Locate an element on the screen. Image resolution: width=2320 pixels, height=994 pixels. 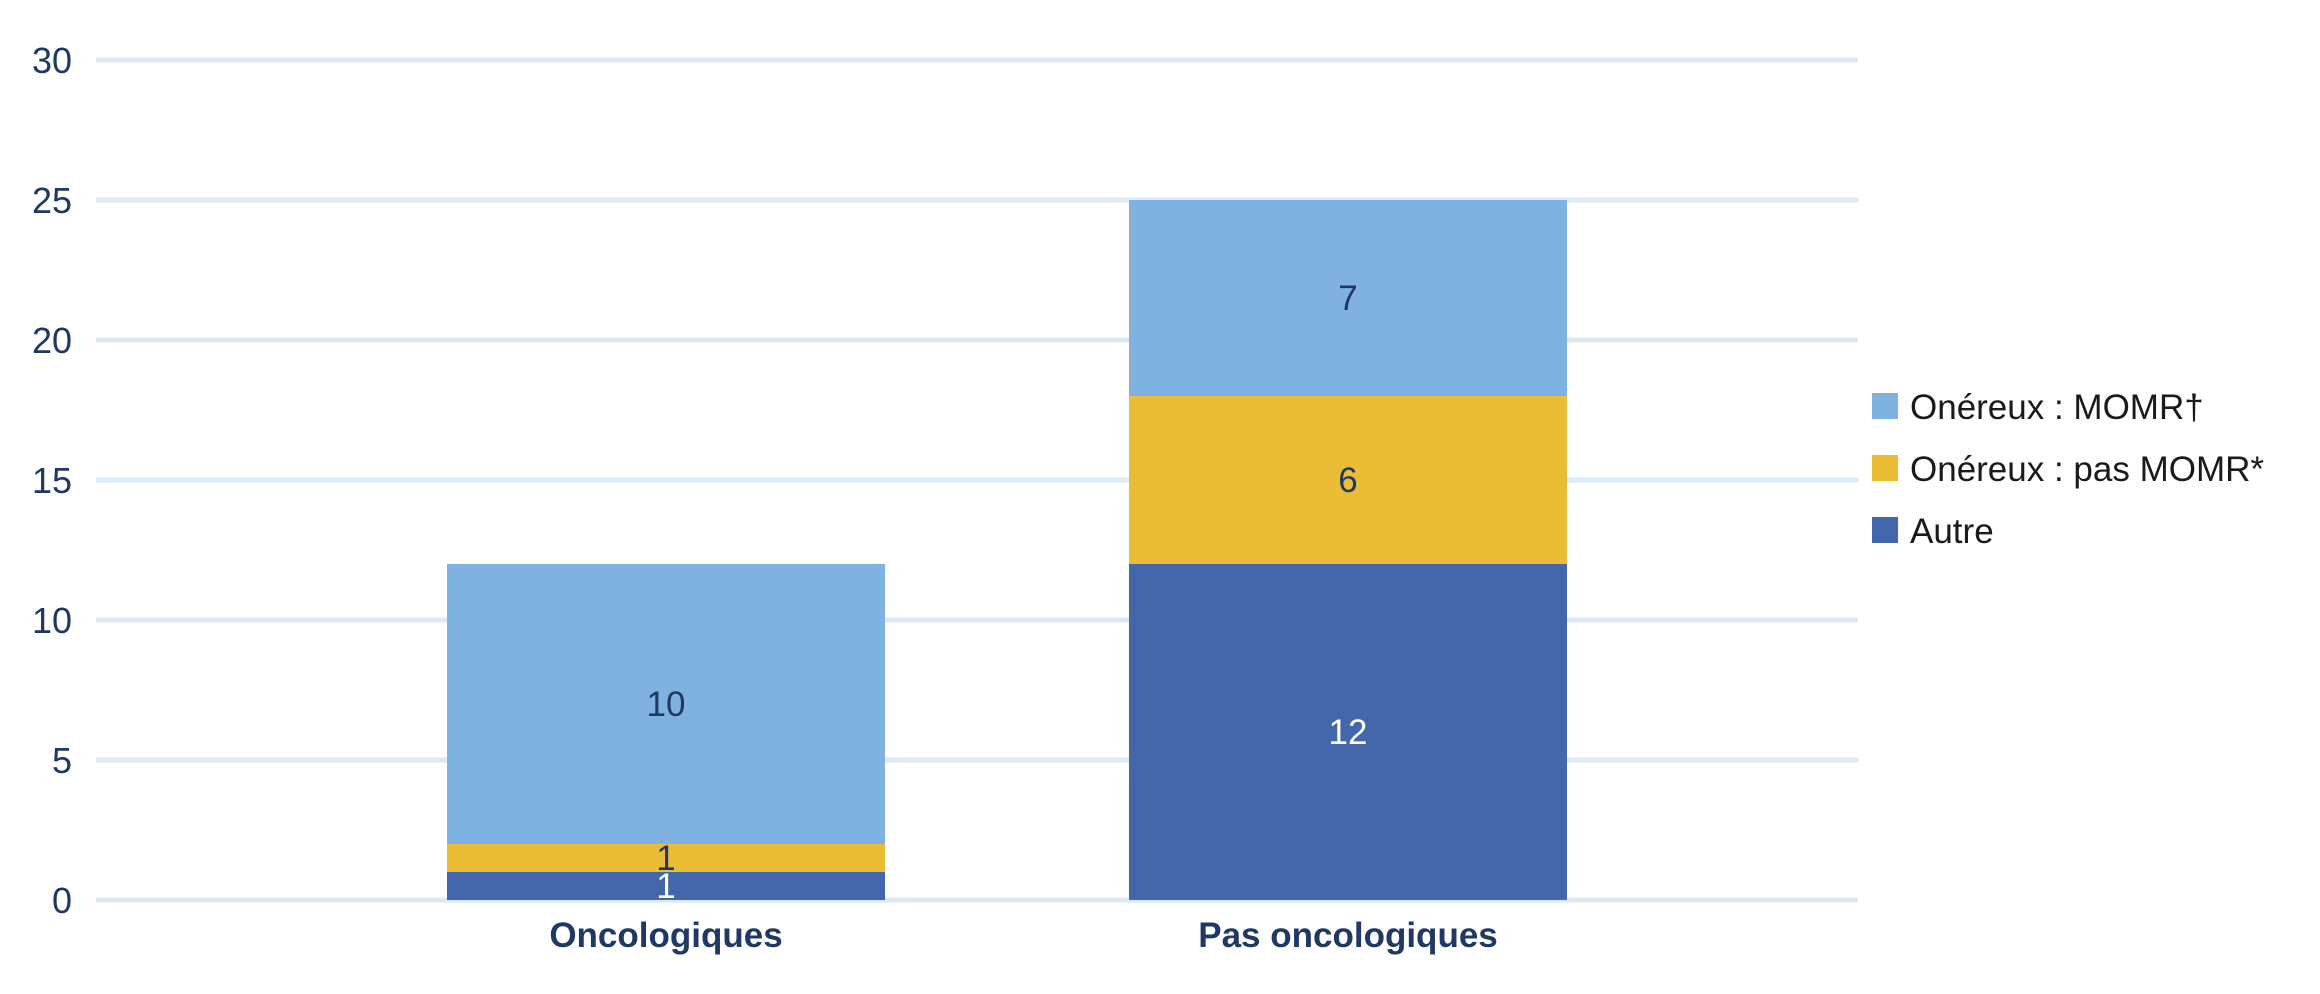
y-tick-label: 5 is located at coordinates (62, 760).